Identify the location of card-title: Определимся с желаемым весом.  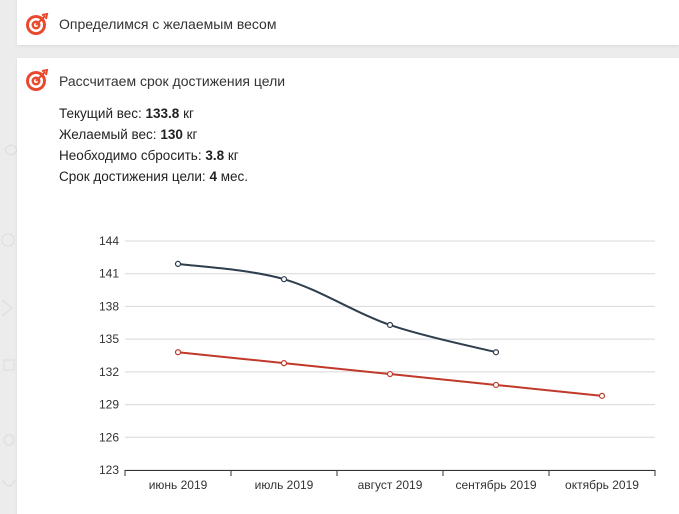
(168, 24).